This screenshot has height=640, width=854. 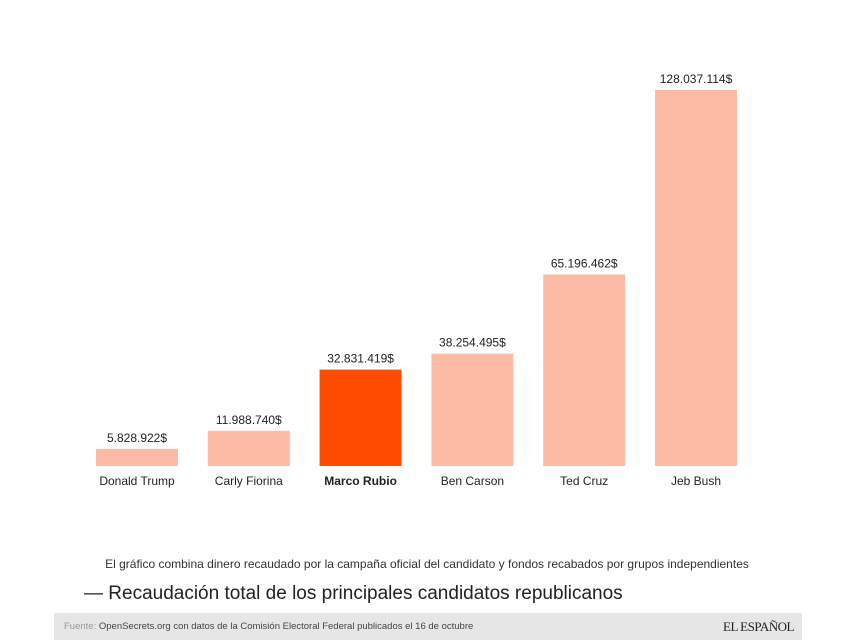 What do you see at coordinates (696, 278) in the screenshot?
I see `bar-jeb-bush` at bounding box center [696, 278].